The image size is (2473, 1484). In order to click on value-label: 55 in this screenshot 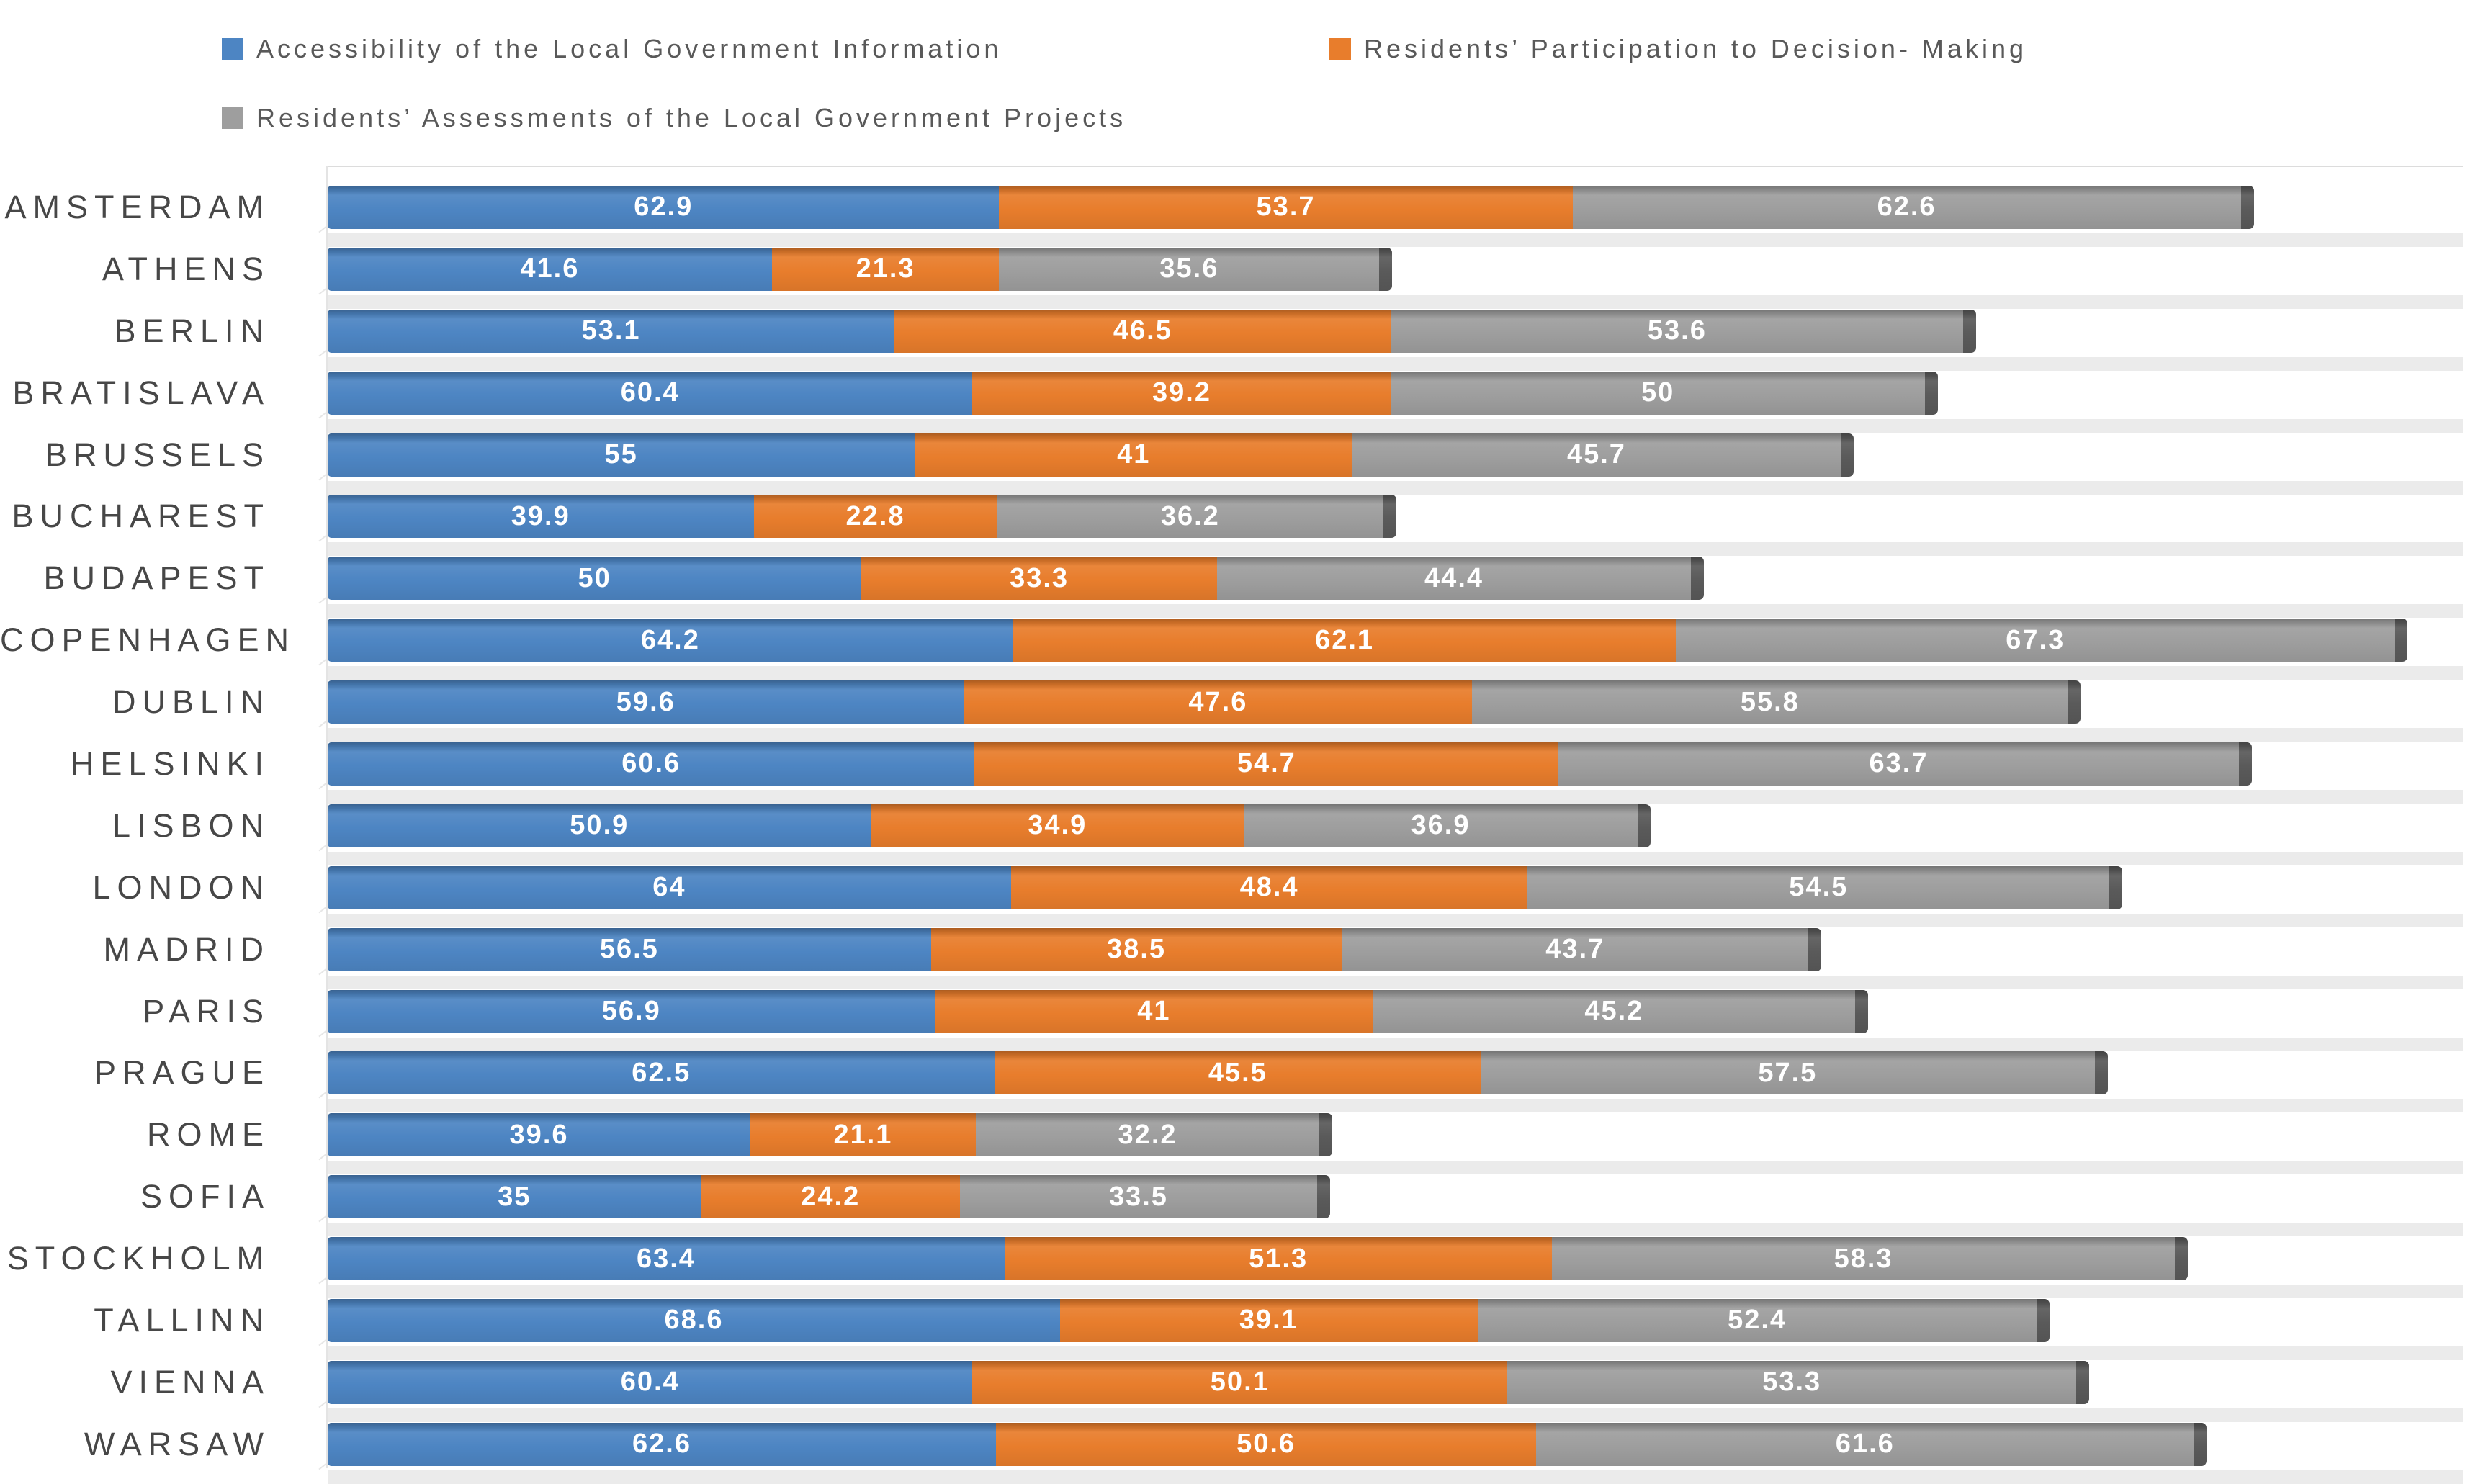, I will do `click(621, 454)`.